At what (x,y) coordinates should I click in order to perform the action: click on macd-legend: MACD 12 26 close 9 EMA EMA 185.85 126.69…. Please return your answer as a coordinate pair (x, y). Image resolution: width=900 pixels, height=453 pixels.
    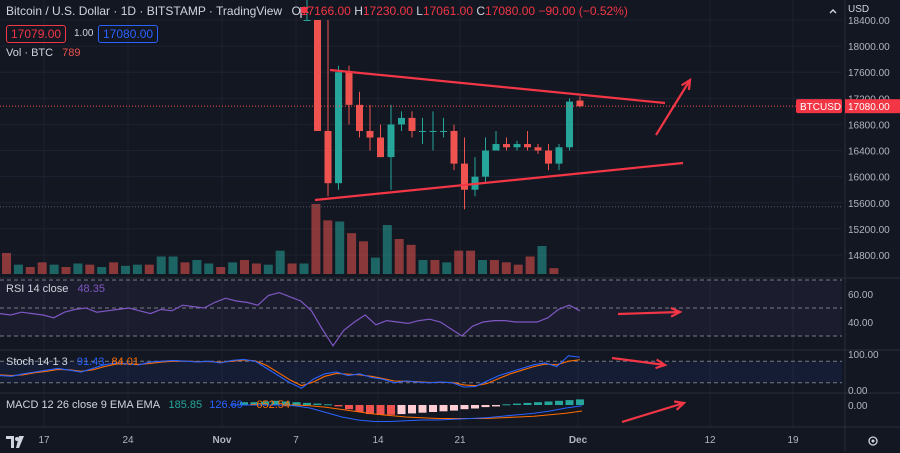
    Looking at the image, I should click on (148, 405).